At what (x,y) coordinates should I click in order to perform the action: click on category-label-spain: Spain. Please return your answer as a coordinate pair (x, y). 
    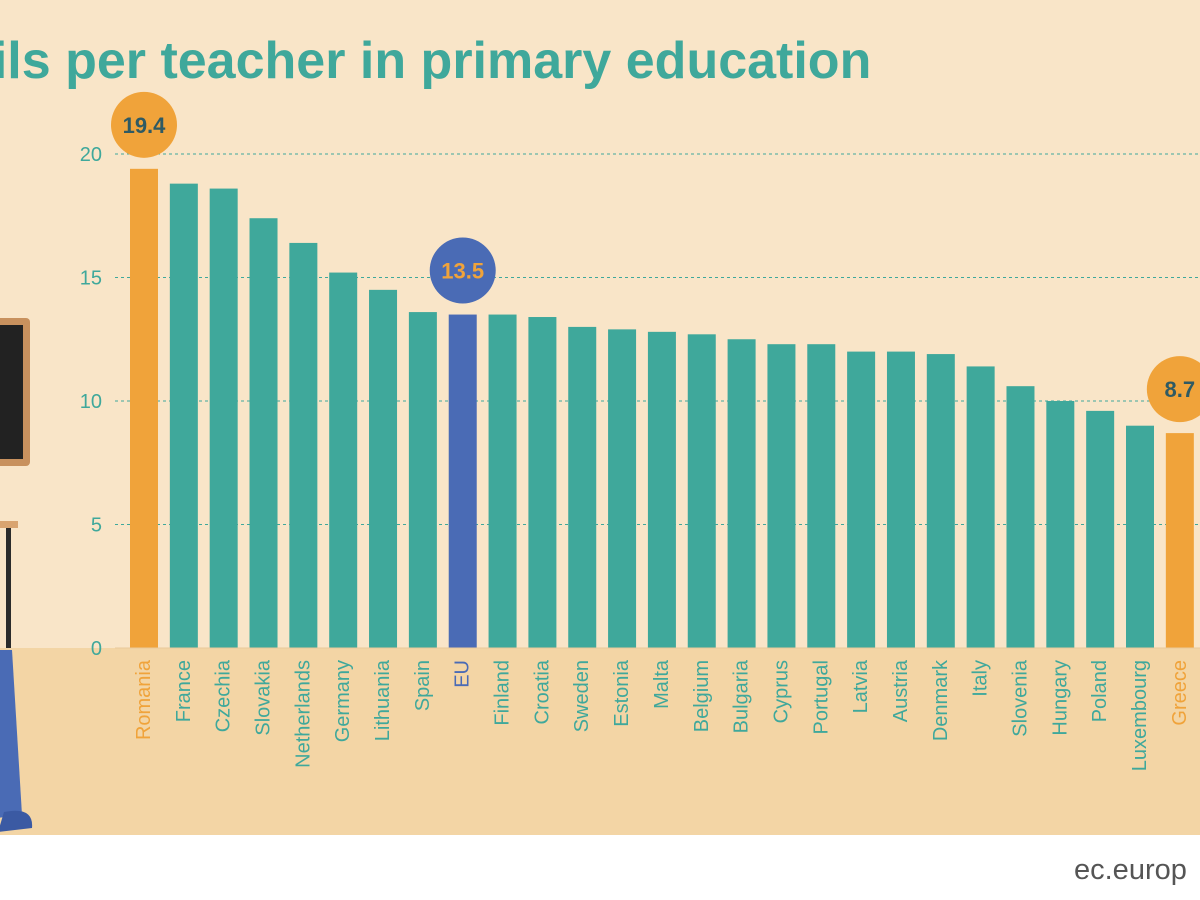
    Looking at the image, I should click on (423, 685).